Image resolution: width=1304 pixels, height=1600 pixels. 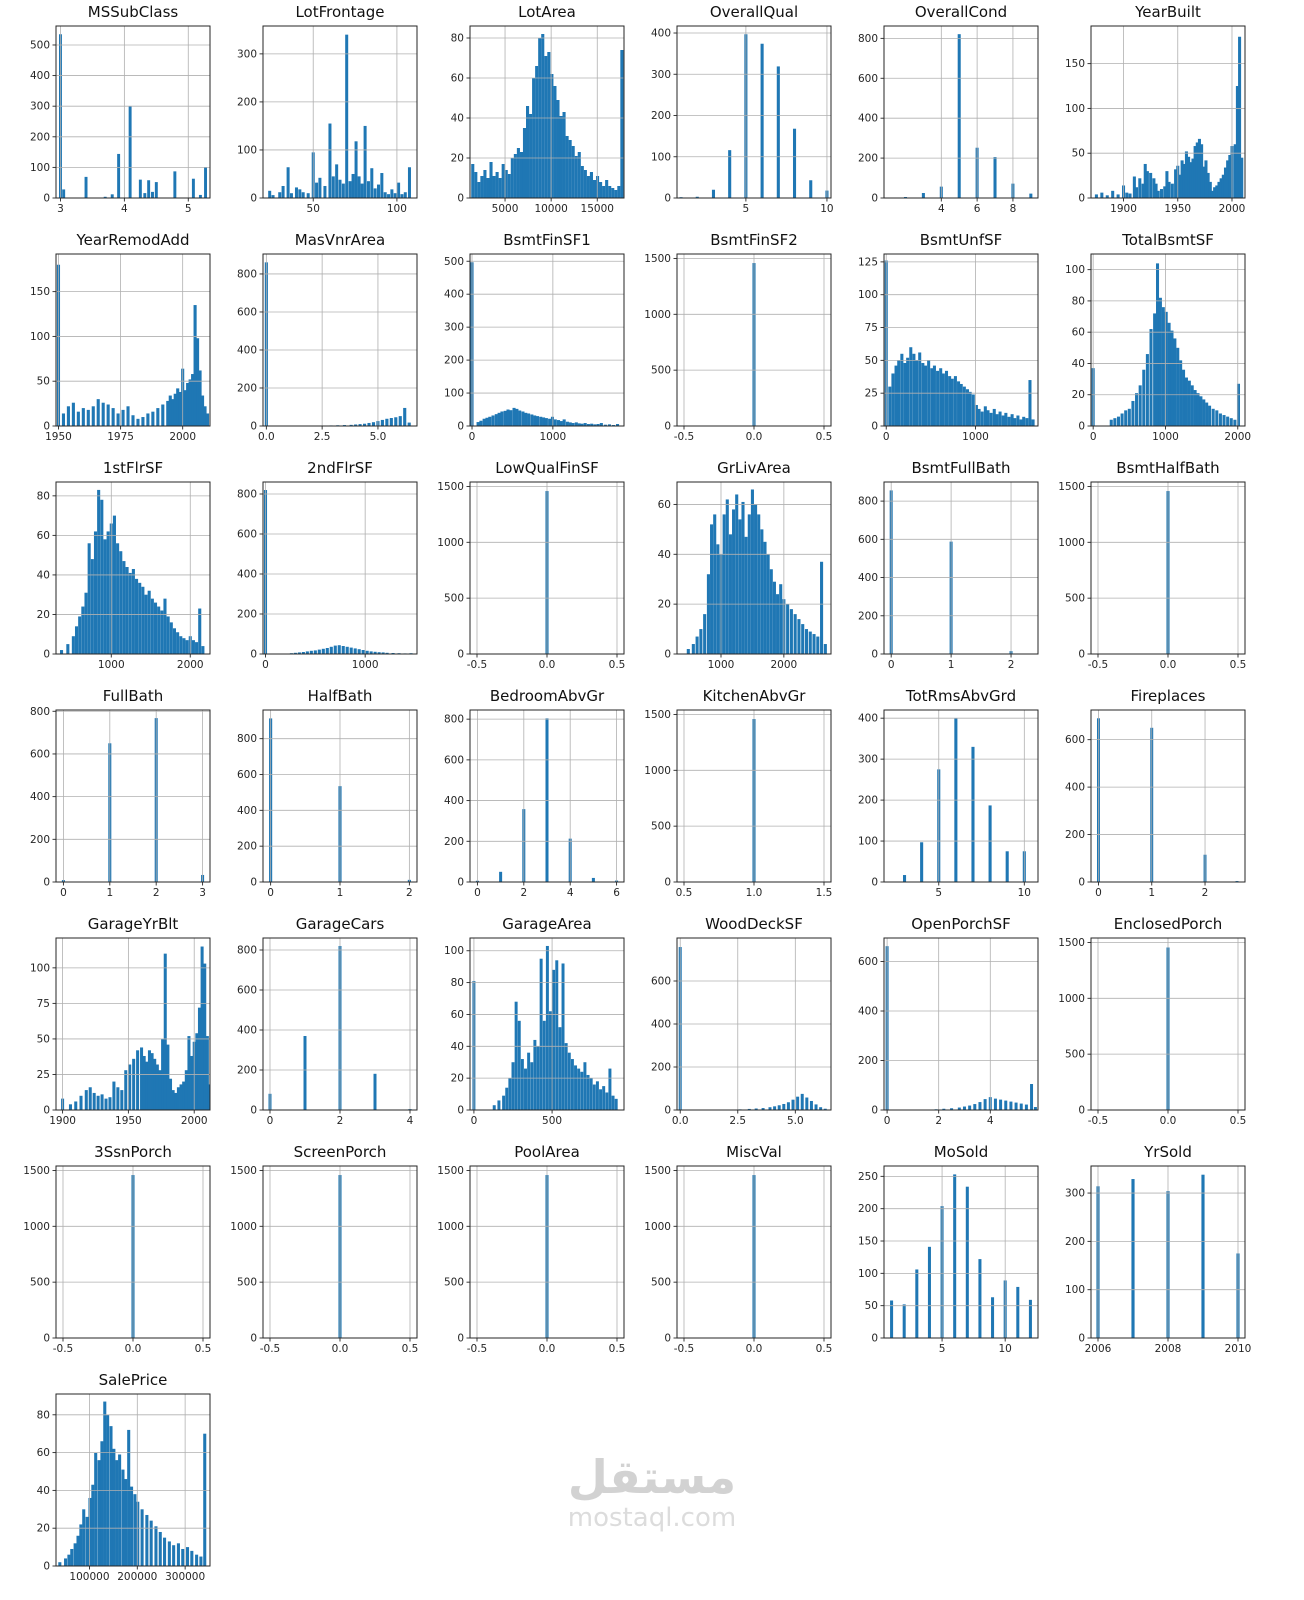 What do you see at coordinates (534, 1021) in the screenshot?
I see `chart-canvas: GarageArea 0 500 0 20 40 60 80 100` at bounding box center [534, 1021].